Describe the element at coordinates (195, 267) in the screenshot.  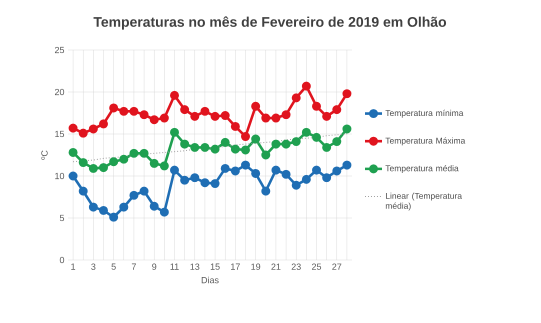
I see `x-tick-label: 13` at that location.